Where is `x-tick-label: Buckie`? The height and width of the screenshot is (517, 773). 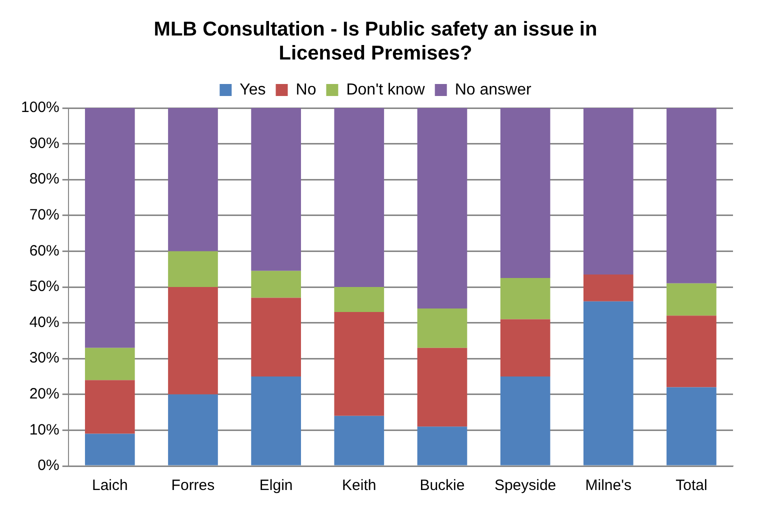 x-tick-label: Buckie is located at coordinates (442, 485).